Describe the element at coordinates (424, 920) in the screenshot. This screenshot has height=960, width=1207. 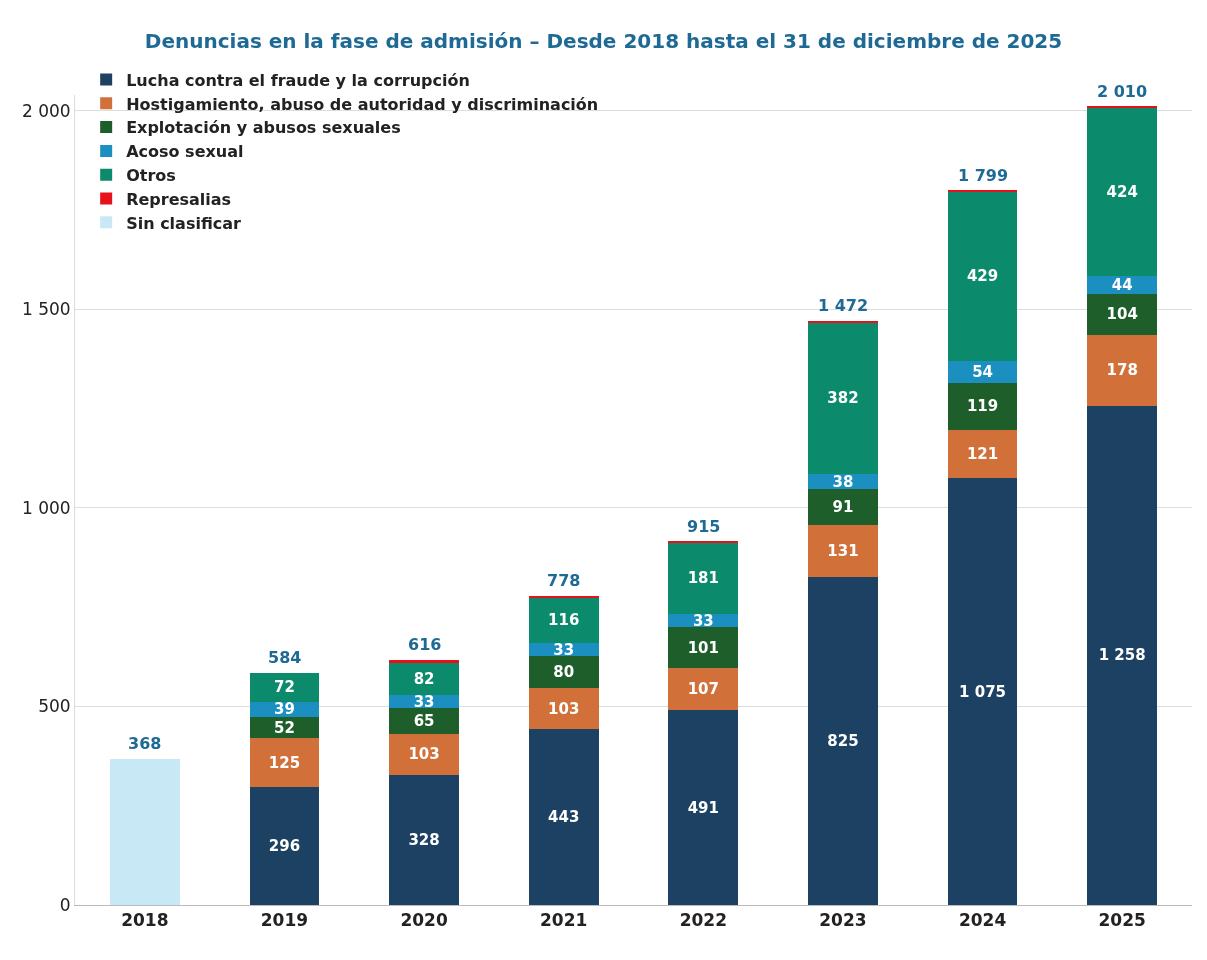
I see `x-tick-label: 2020` at that location.